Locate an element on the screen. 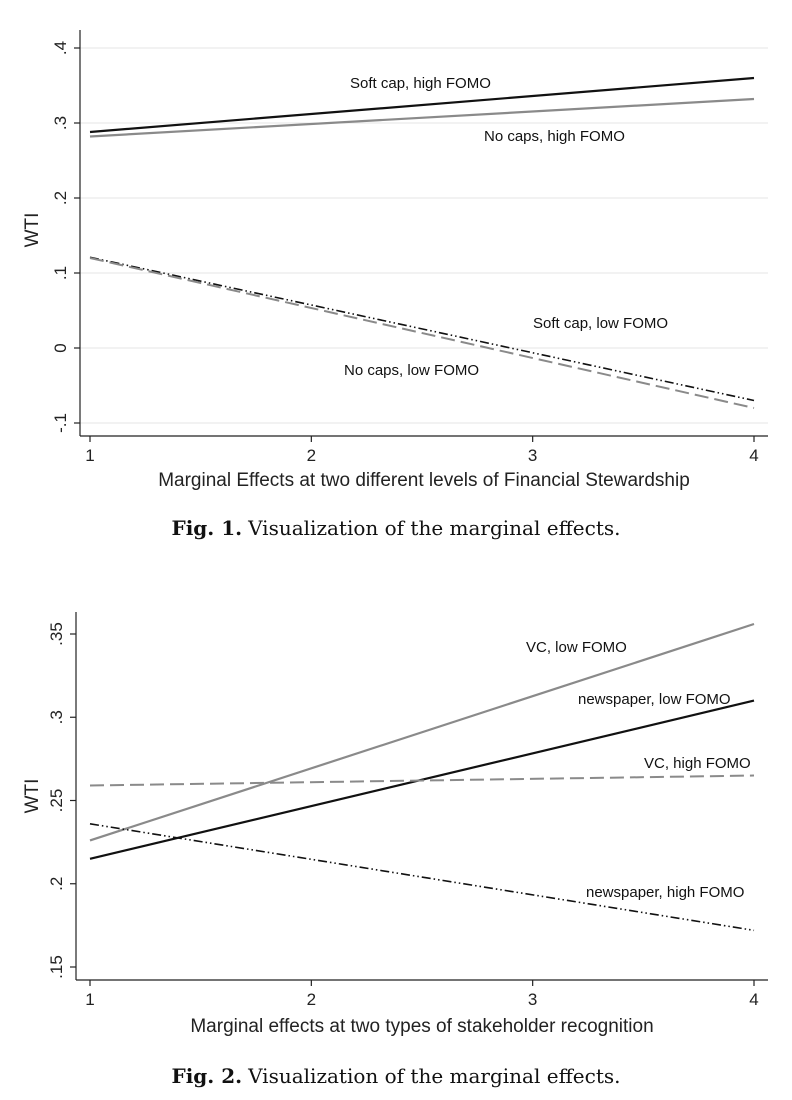 This screenshot has height=1100, width=792. chart2-series-label-newspaper-high-fomo: newspaper, high FOMO is located at coordinates (665, 892).